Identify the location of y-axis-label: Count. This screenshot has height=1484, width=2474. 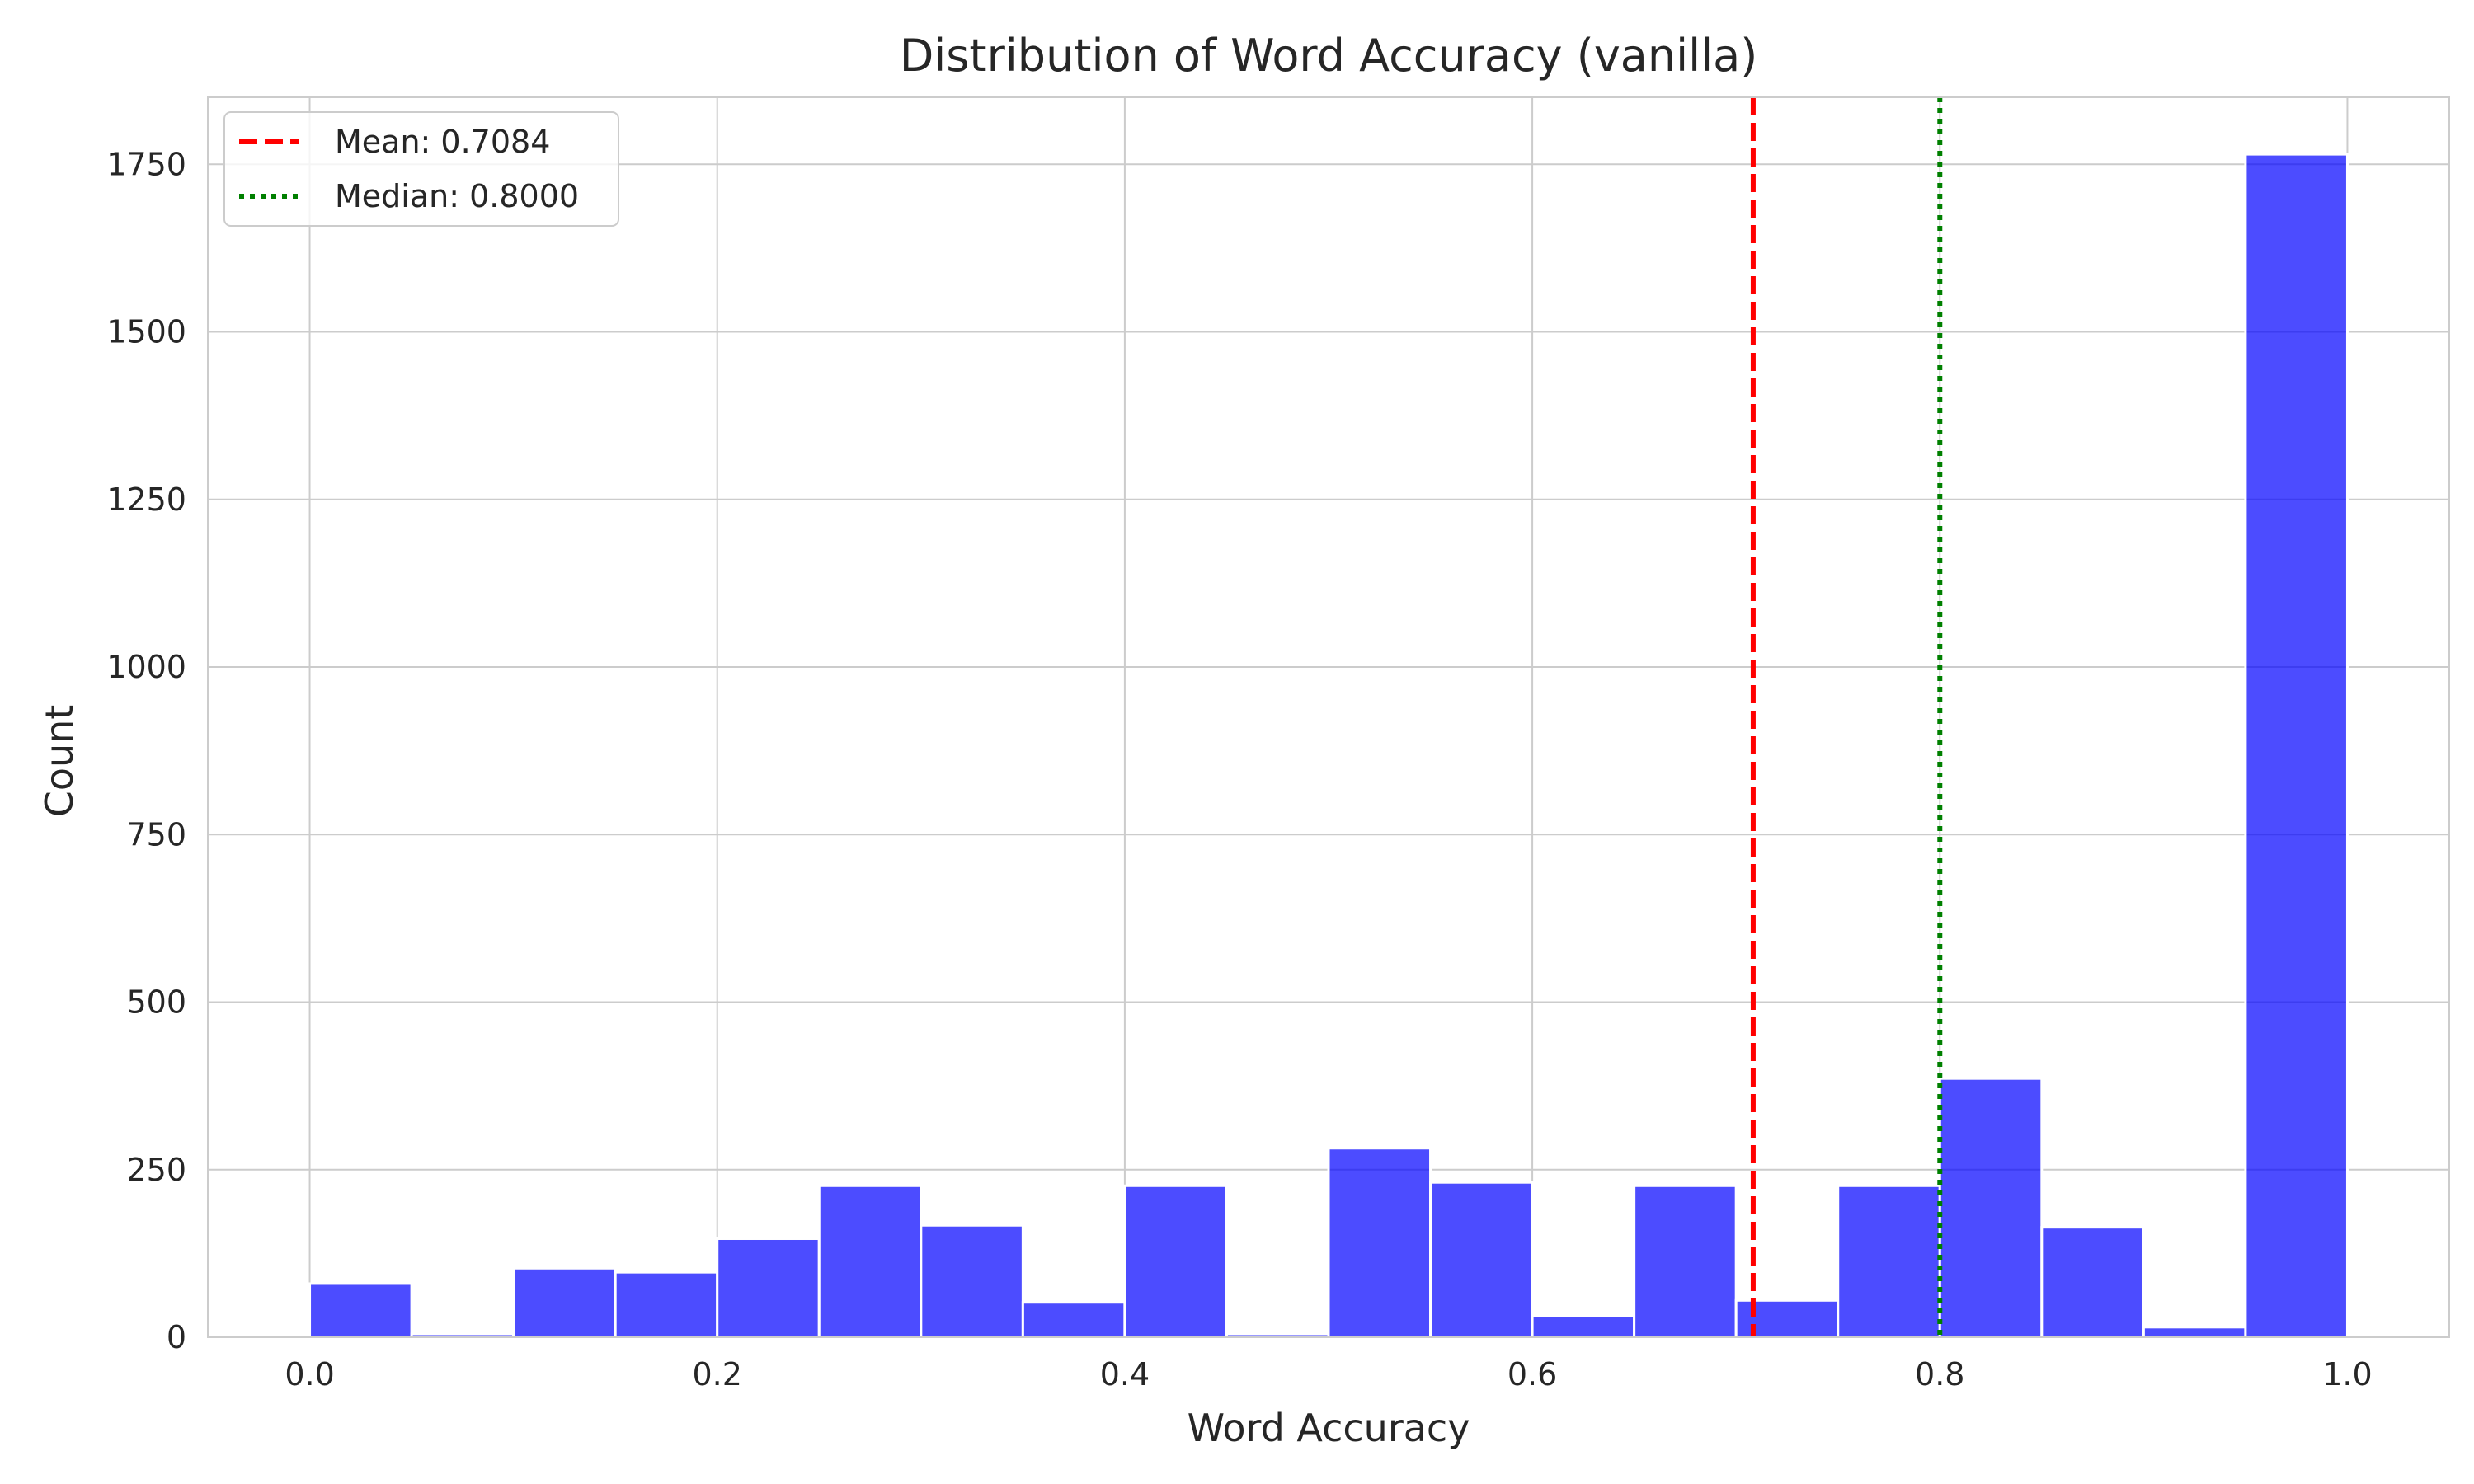
(59, 761).